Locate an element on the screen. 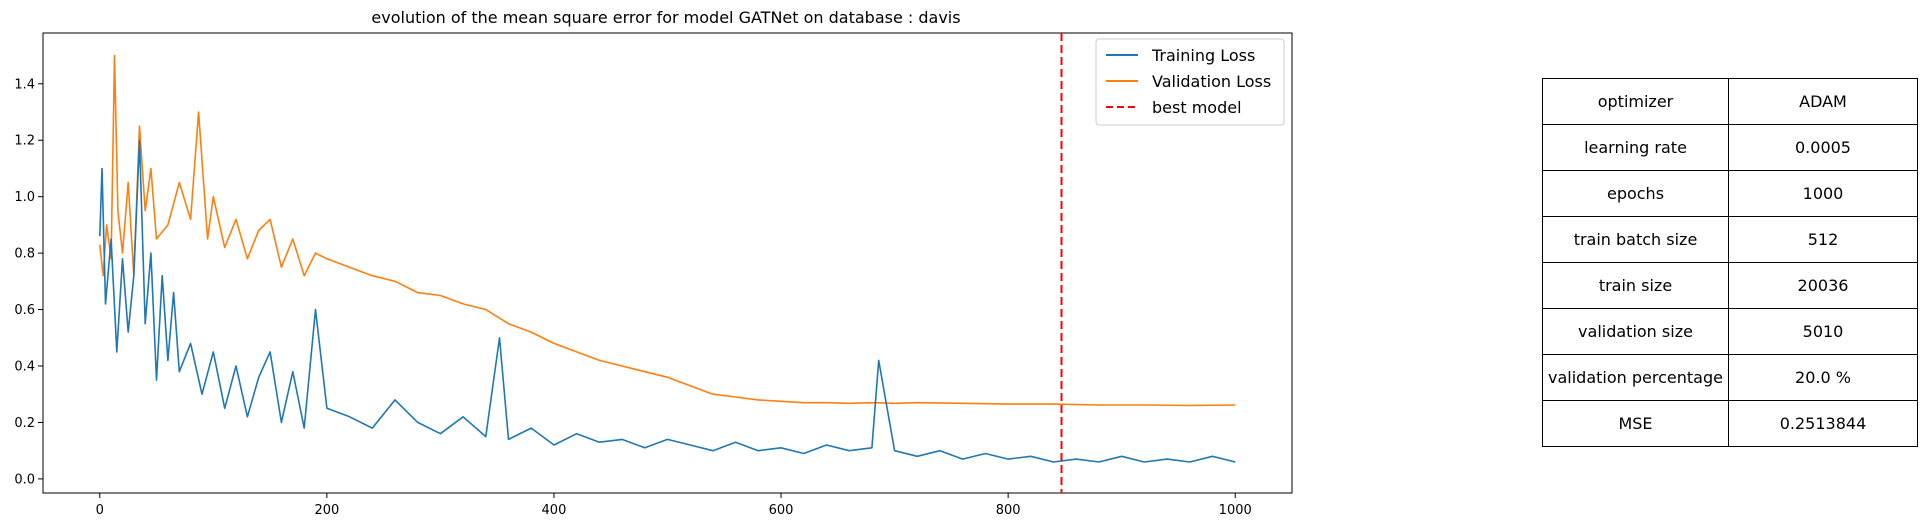  x-tick-label: 1000 is located at coordinates (1235, 510).